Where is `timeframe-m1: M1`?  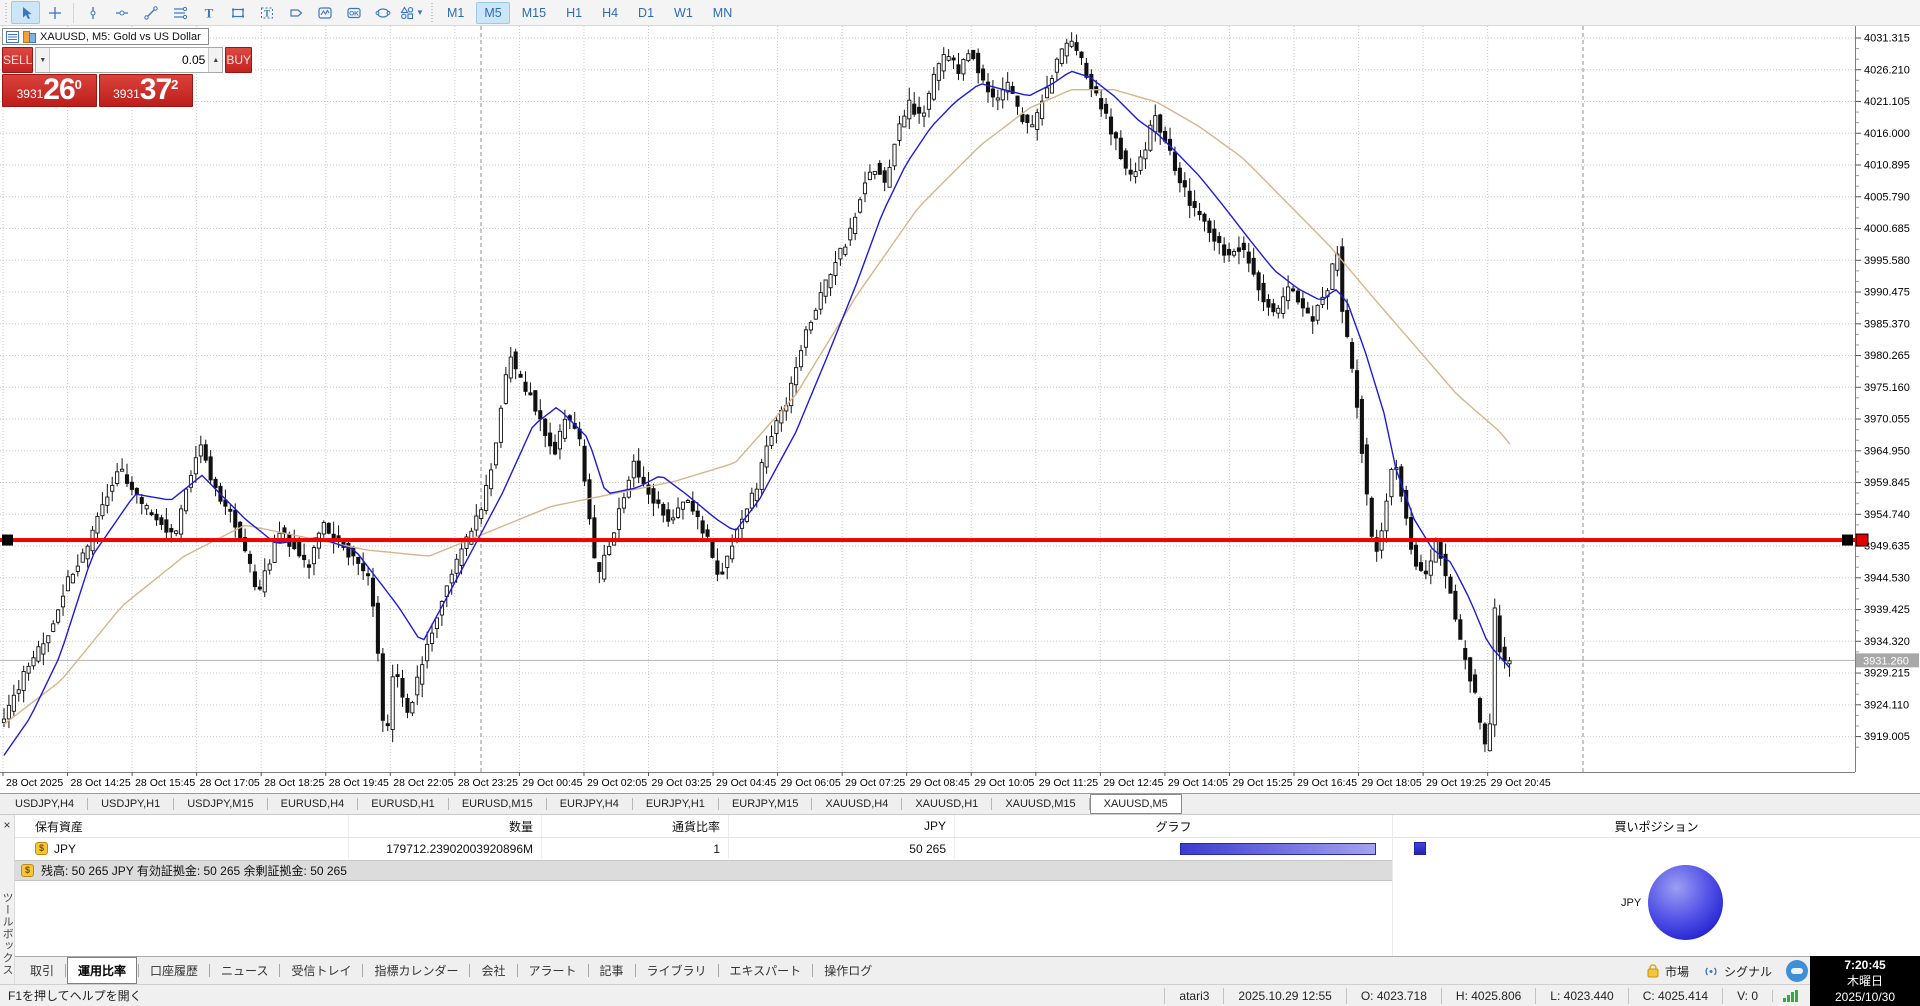 timeframe-m1: M1 is located at coordinates (456, 12).